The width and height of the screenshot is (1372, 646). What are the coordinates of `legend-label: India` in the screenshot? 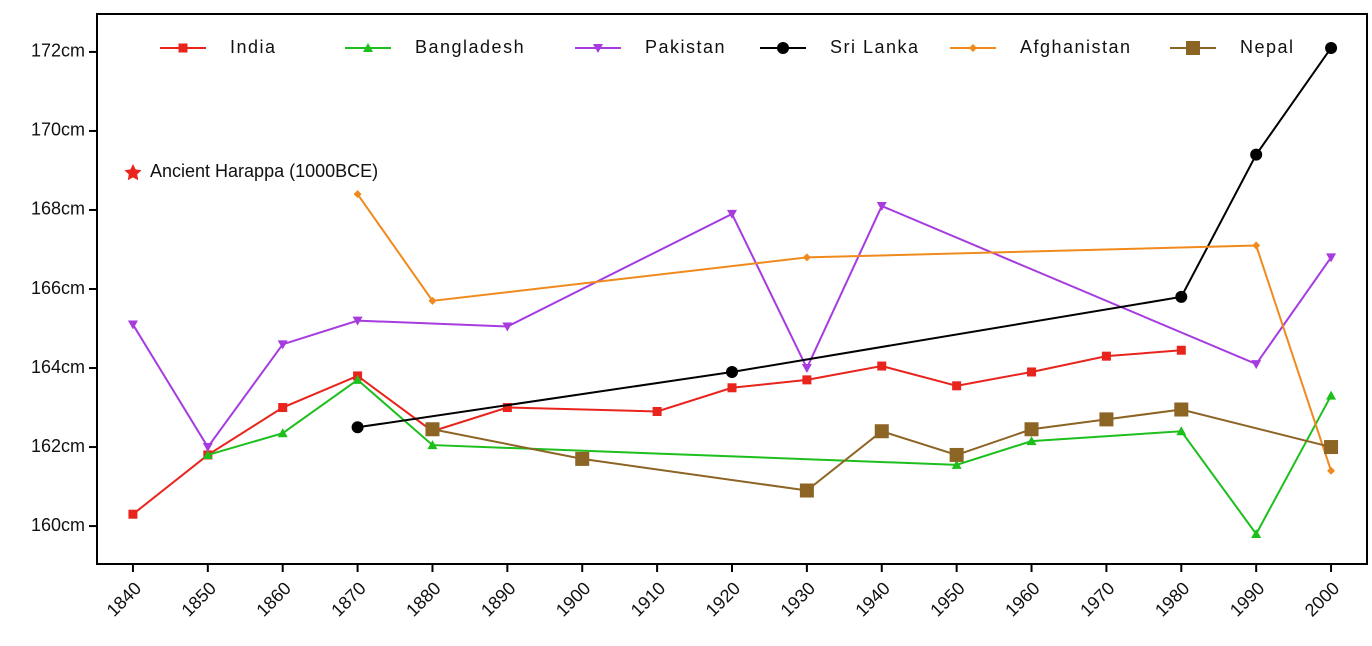 It's located at (253, 47).